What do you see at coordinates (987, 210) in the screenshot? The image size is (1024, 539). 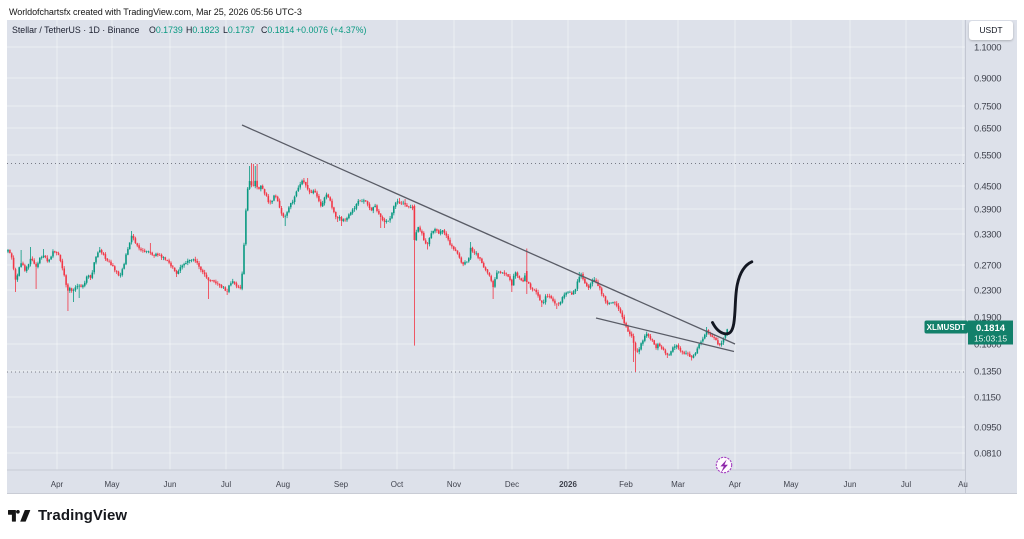 I see `svg-text: 0.3900` at bounding box center [987, 210].